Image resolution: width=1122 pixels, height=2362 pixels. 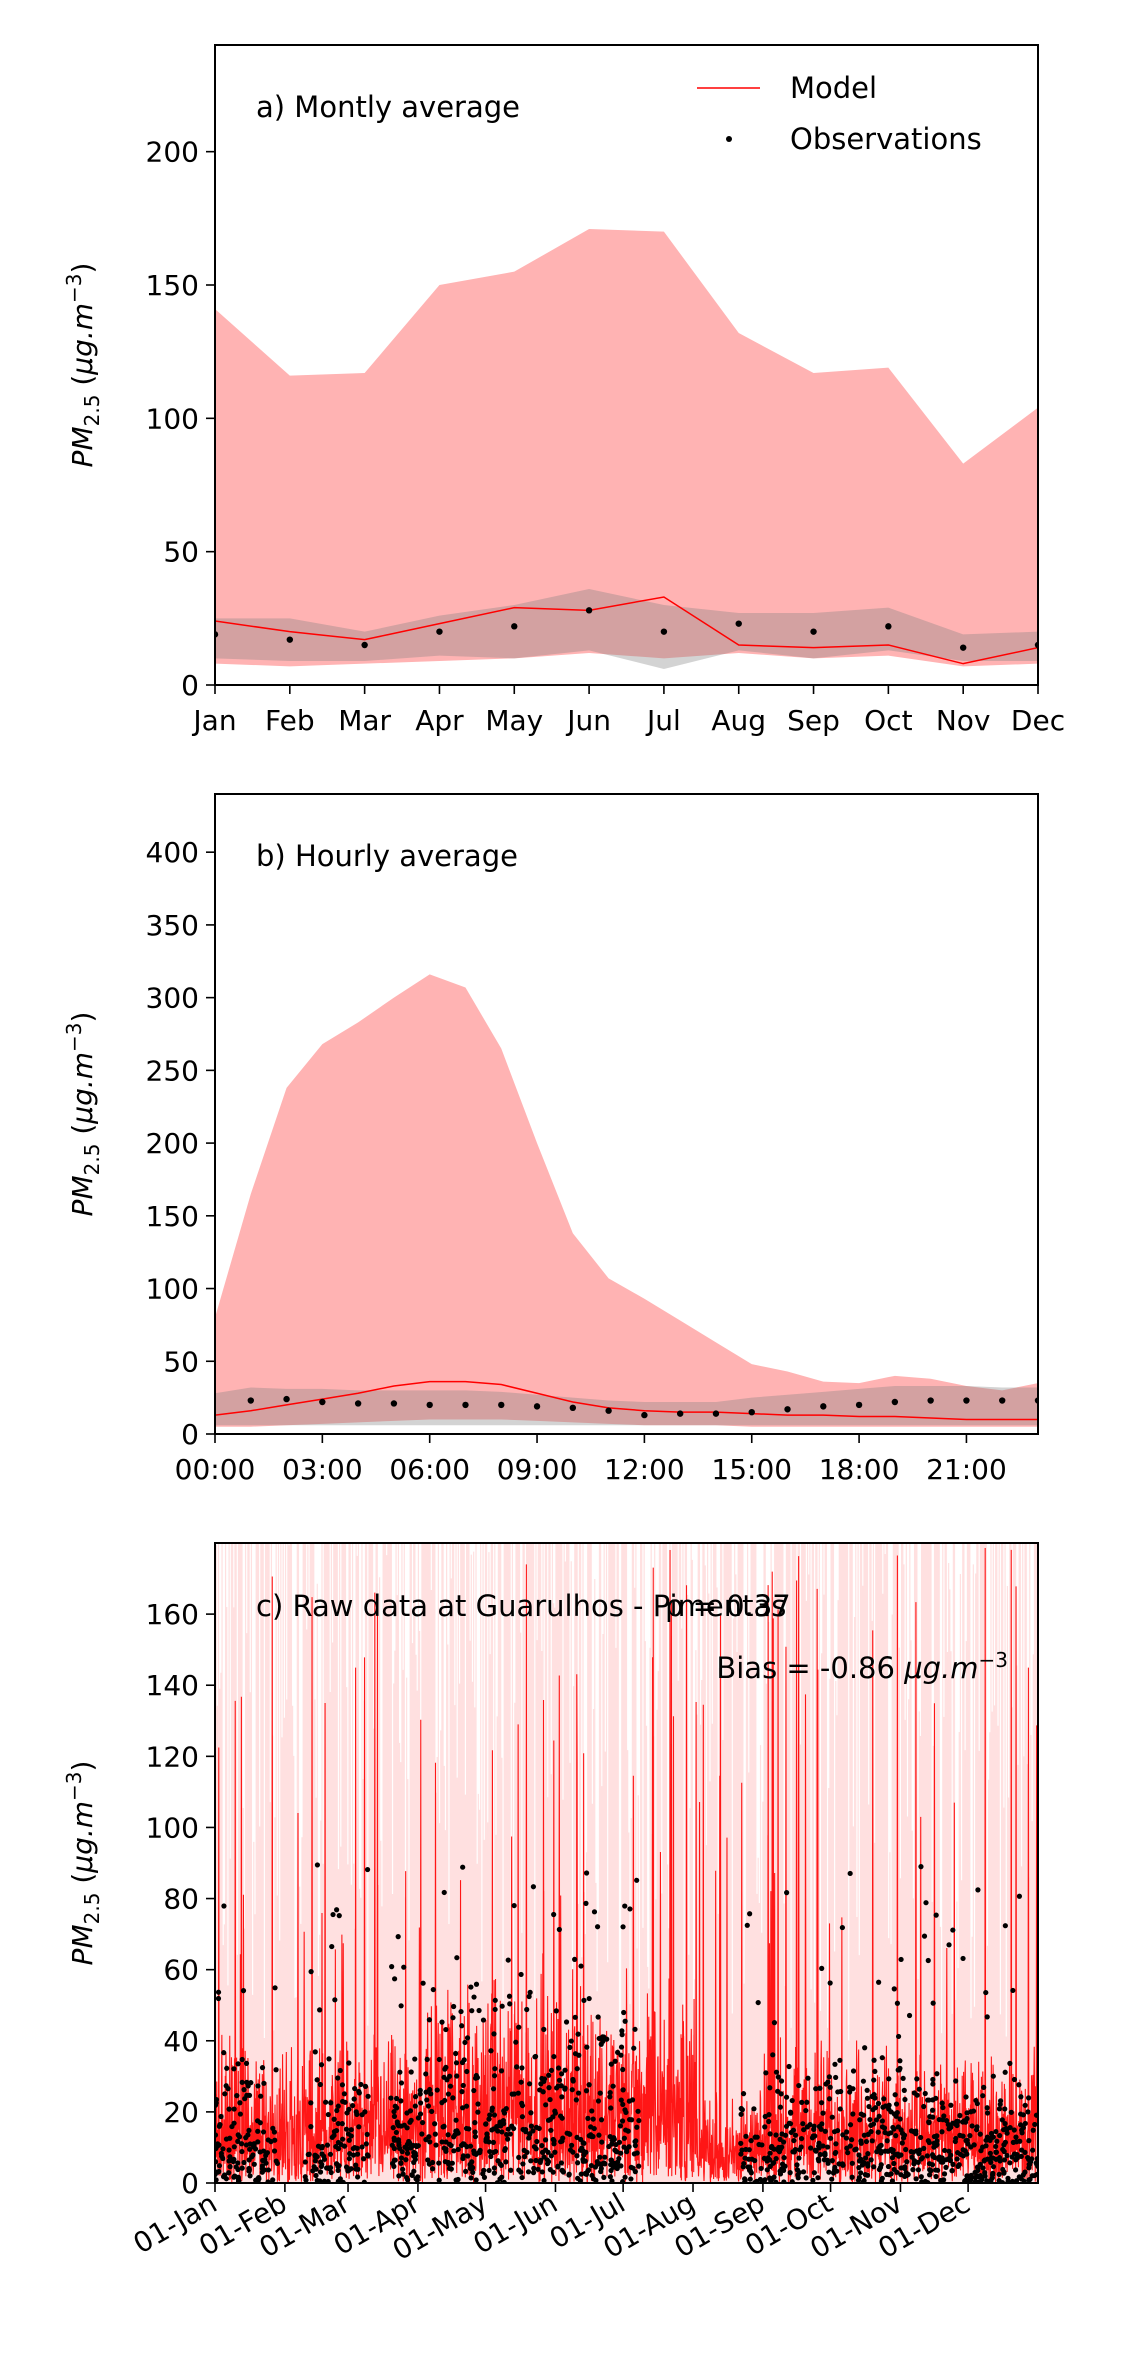 I want to click on panel-b-y-axis: 0 50 100 150 200 250 300 350 400, so click(x=180, y=1143).